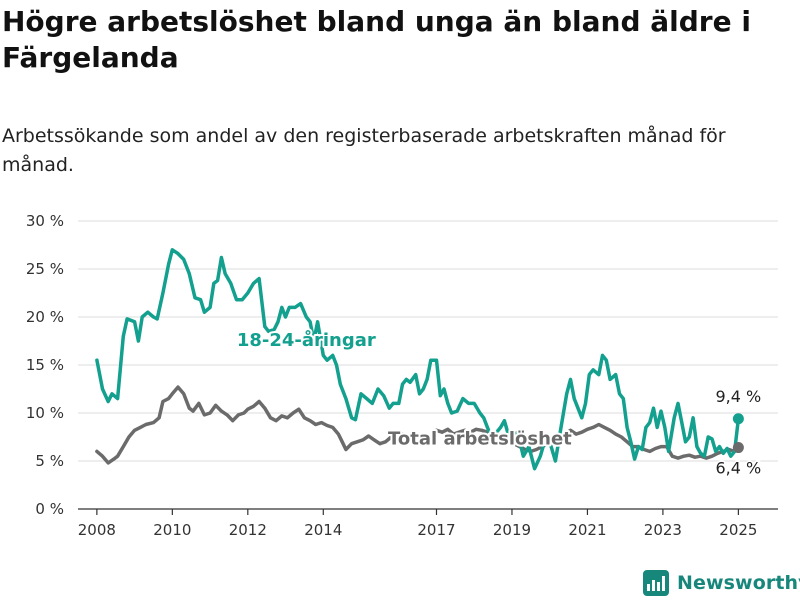 This screenshot has height=600, width=800. What do you see at coordinates (512, 530) in the screenshot?
I see `x-tick-label: 2019` at bounding box center [512, 530].